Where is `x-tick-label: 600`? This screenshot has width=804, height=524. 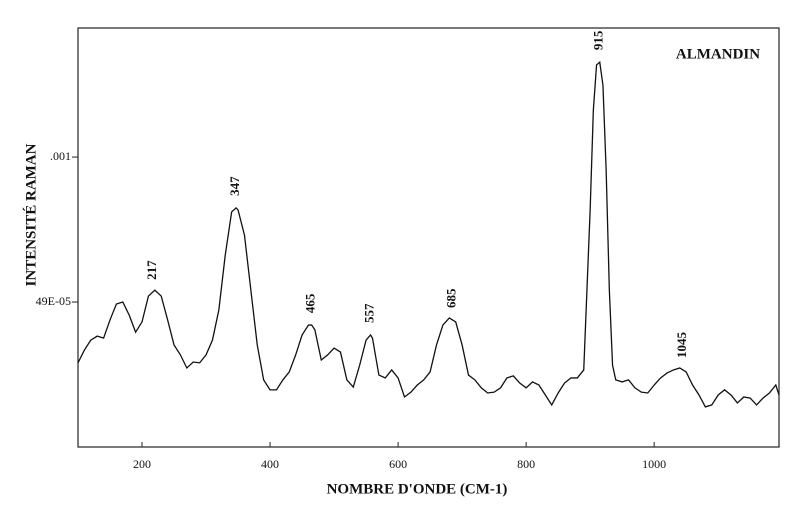
x-tick-label: 600 is located at coordinates (398, 464).